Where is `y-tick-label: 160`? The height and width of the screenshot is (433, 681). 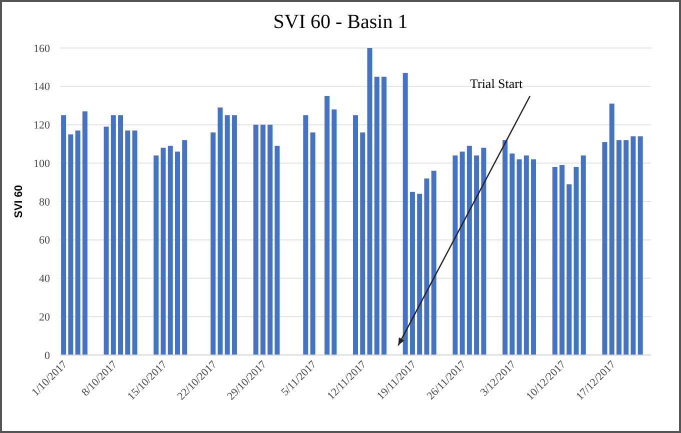 y-tick-label: 160 is located at coordinates (42, 48).